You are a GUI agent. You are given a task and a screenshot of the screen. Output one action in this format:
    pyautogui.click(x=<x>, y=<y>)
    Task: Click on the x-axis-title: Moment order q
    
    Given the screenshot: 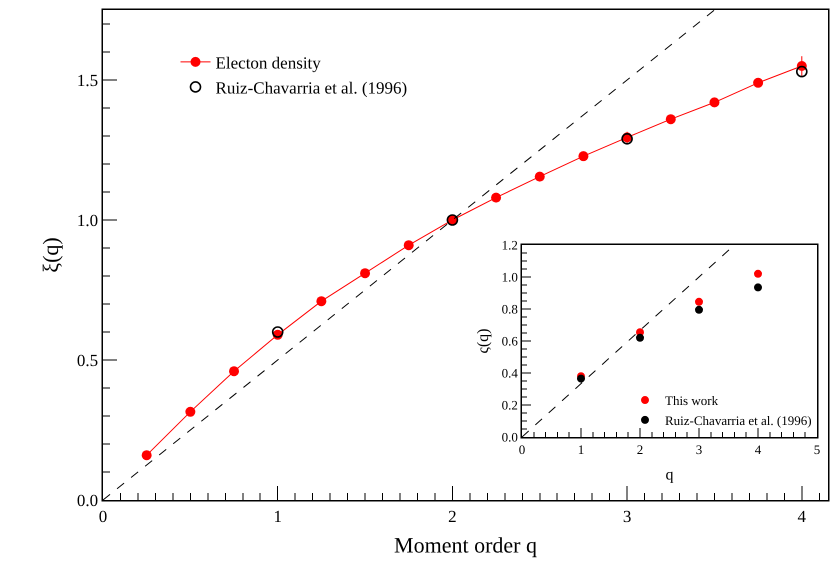 What is the action you would take?
    pyautogui.click(x=465, y=545)
    